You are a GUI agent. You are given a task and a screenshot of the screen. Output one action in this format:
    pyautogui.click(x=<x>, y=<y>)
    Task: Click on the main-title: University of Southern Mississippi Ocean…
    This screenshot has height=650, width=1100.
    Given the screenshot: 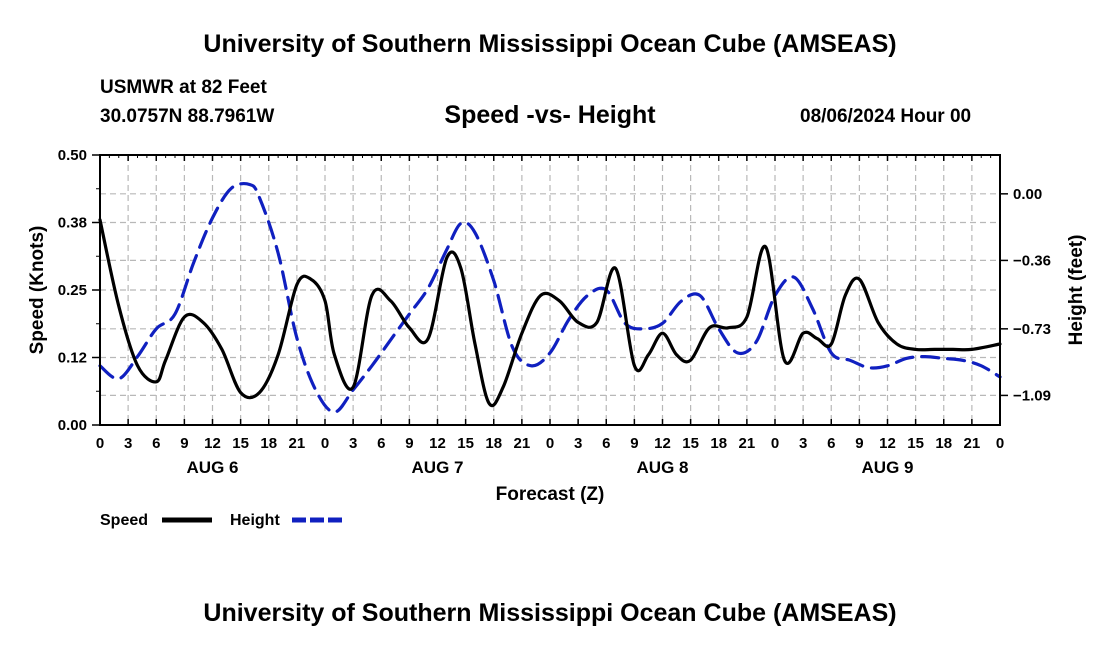 What is the action you would take?
    pyautogui.click(x=550, y=44)
    